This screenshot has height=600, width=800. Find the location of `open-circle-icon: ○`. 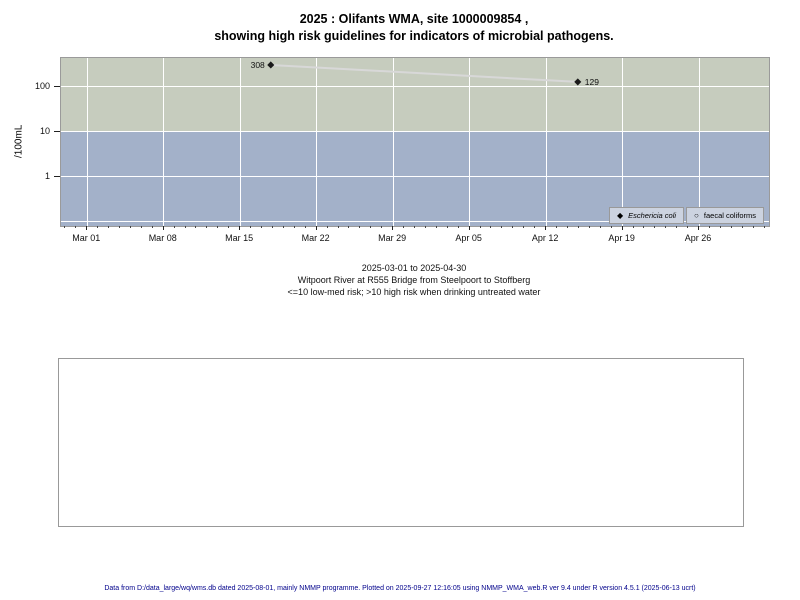

open-circle-icon: ○ is located at coordinates (696, 215).